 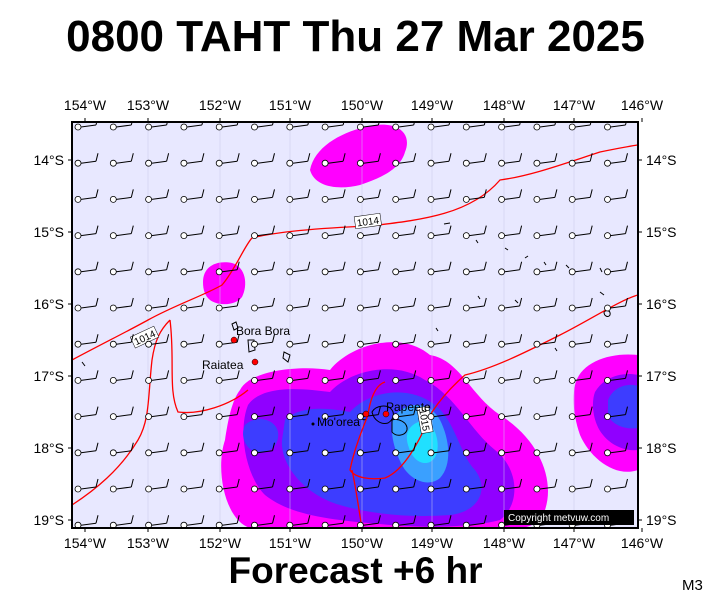 I want to click on lon-label-top: 153°W, so click(x=148, y=105).